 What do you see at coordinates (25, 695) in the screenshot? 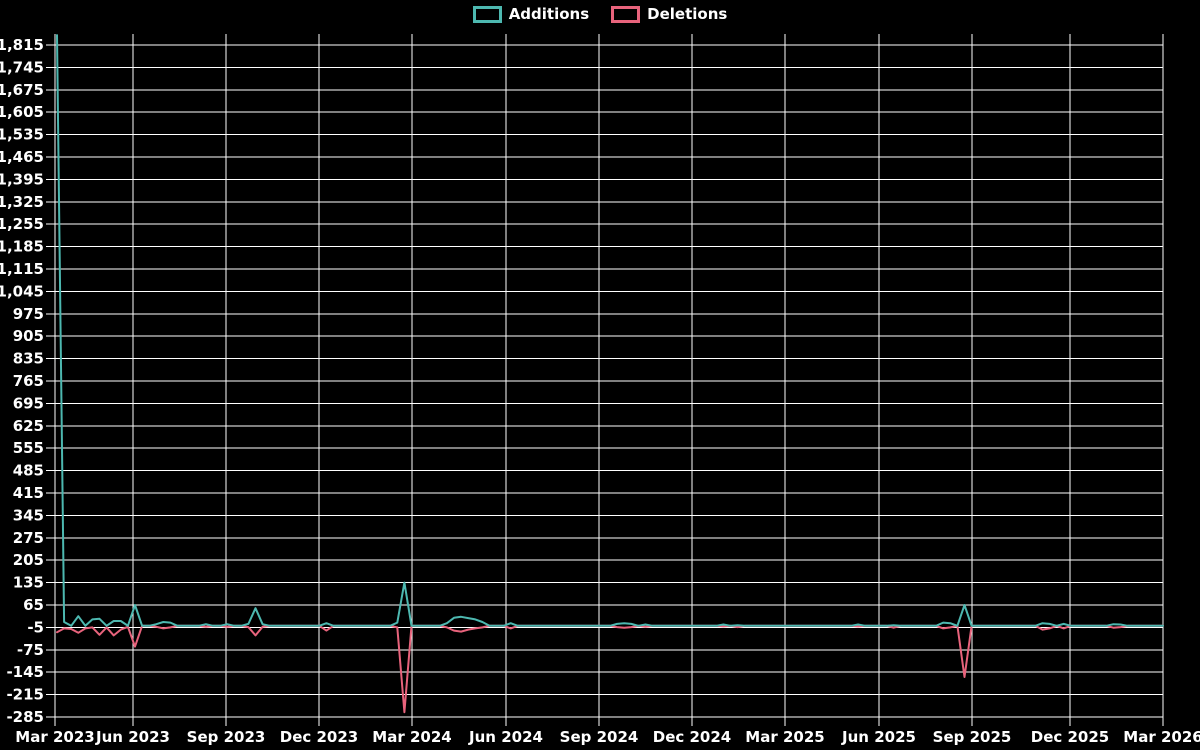
I see `y-tick-label: -215` at bounding box center [25, 695].